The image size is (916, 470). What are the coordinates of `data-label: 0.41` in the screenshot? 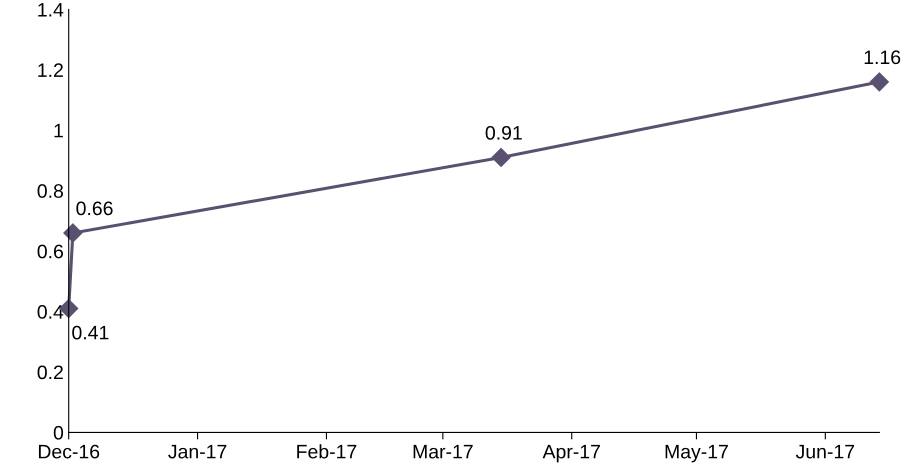 It's located at (90, 333).